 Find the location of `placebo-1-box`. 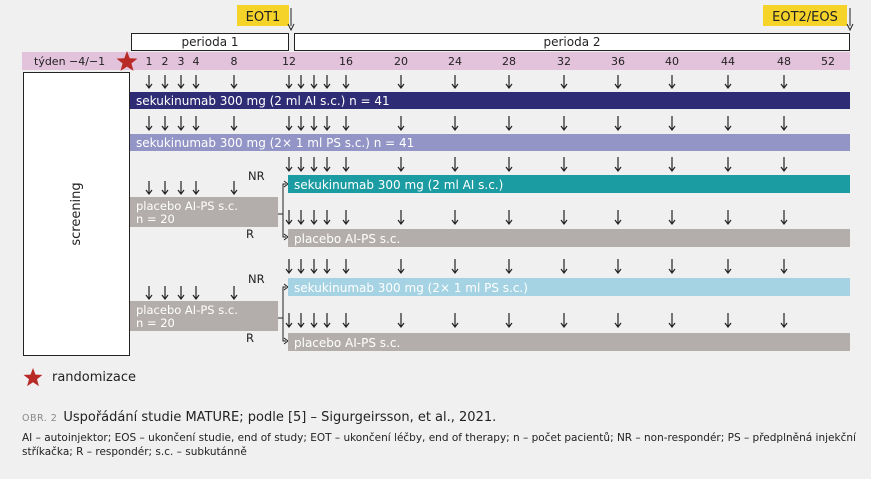

placebo-1-box is located at coordinates (204, 212).